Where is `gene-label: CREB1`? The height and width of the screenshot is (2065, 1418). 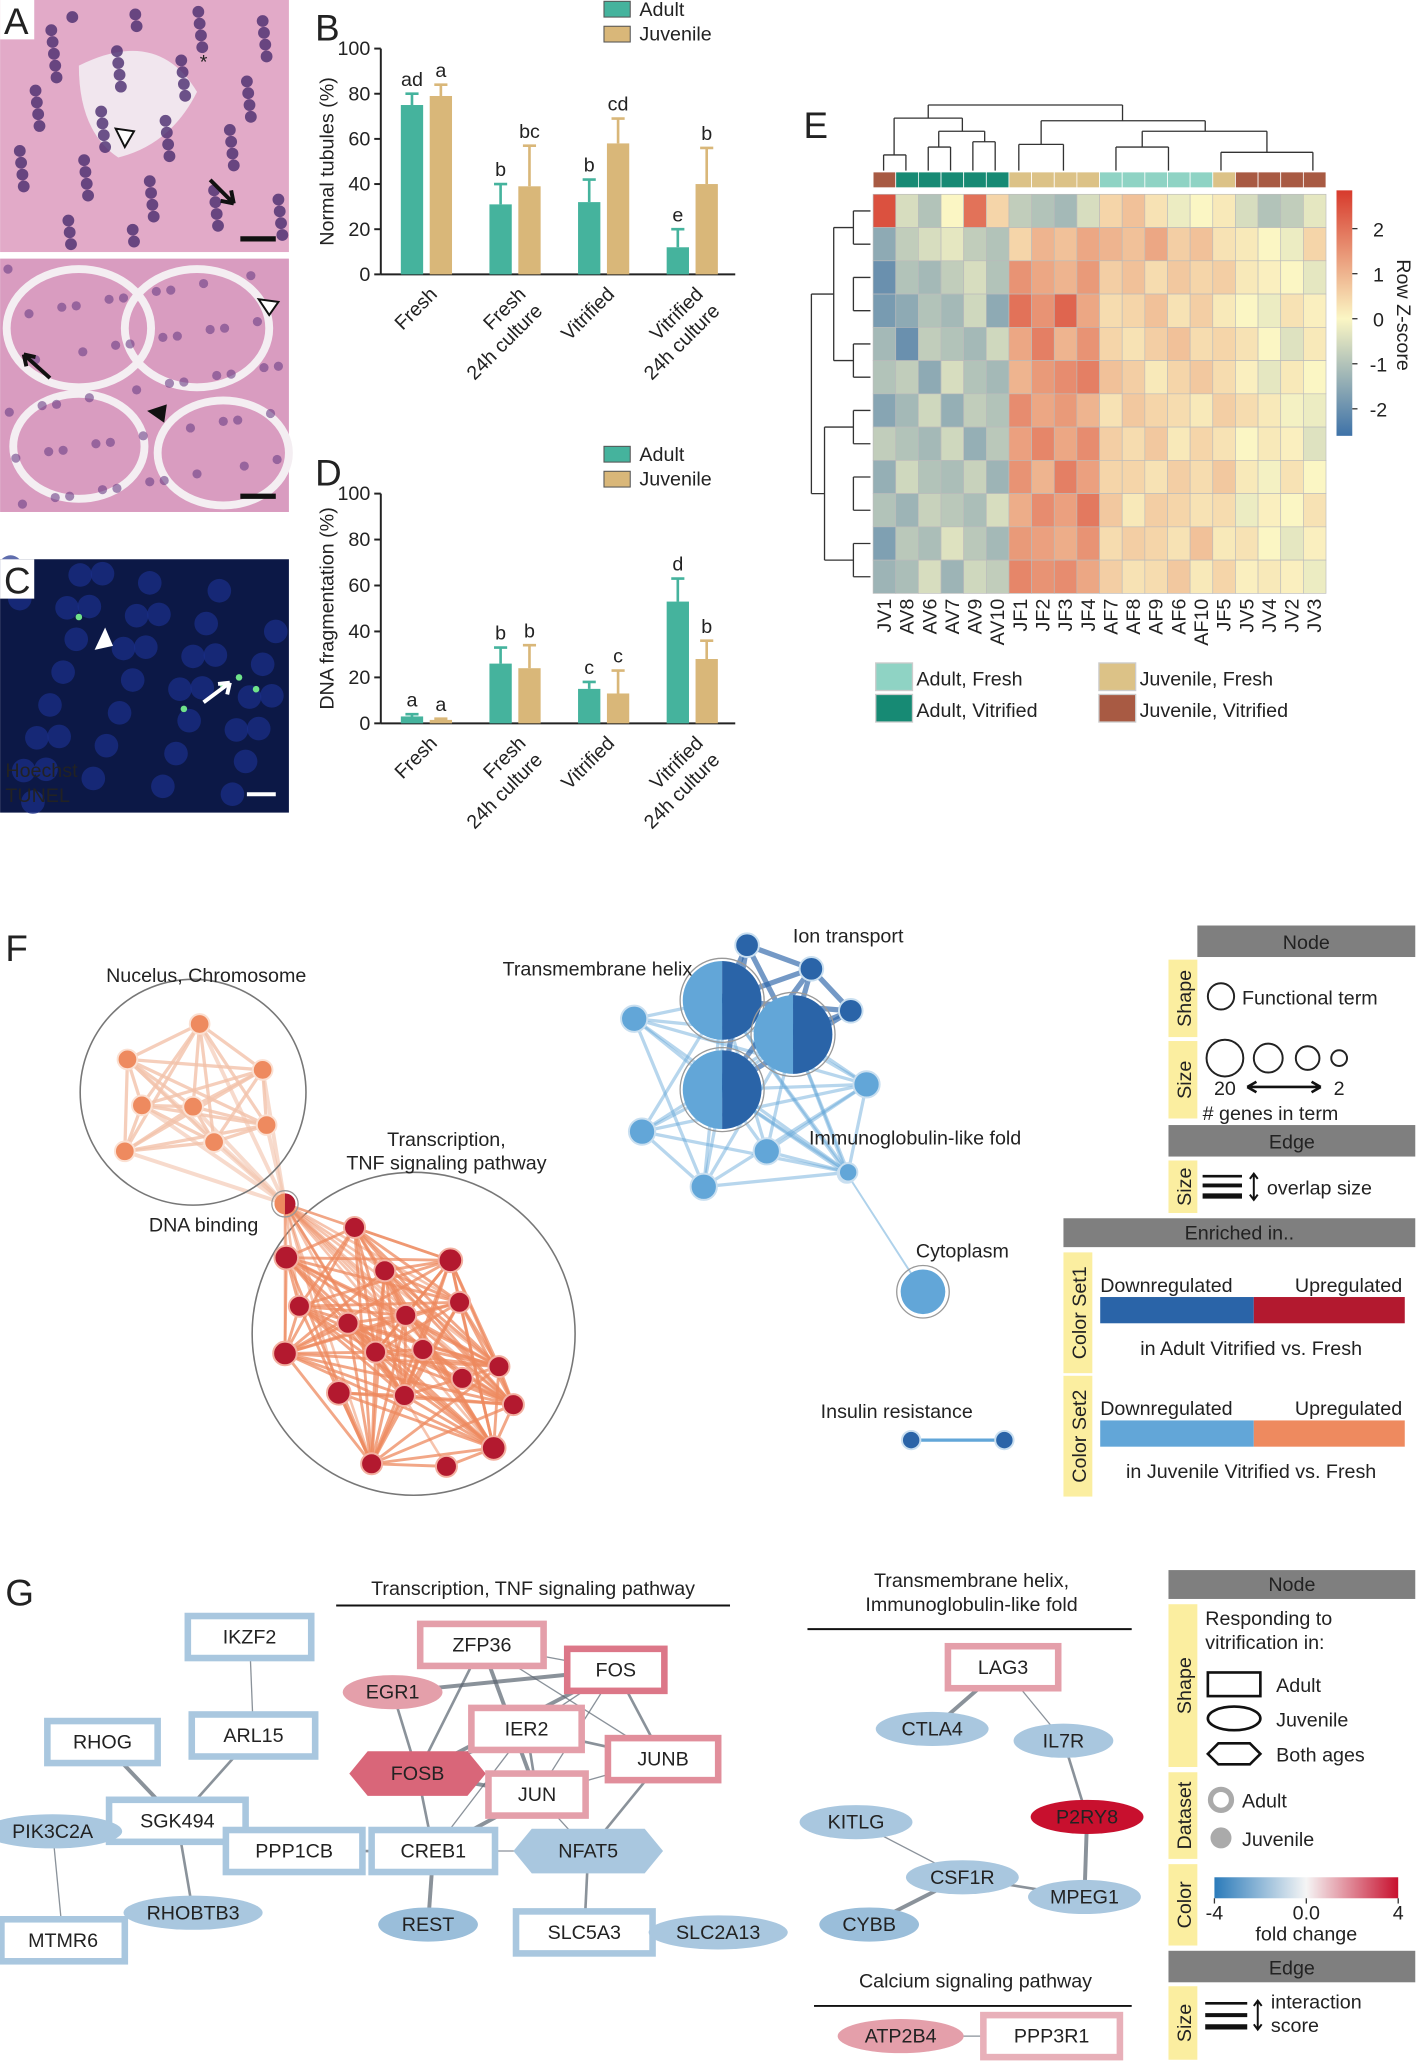 gene-label: CREB1 is located at coordinates (433, 1852).